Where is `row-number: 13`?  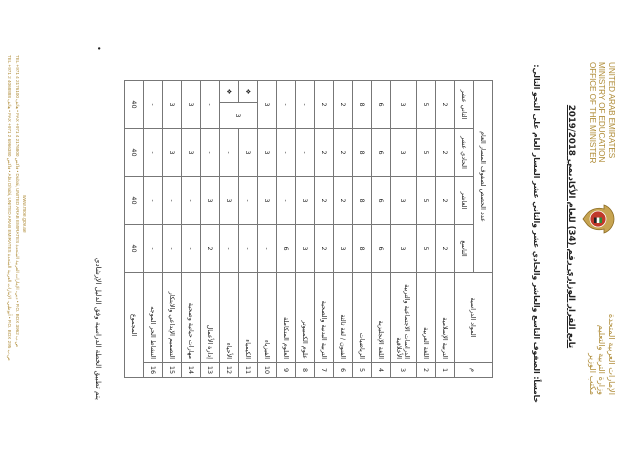
row-number: 13 is located at coordinates (210, 370).